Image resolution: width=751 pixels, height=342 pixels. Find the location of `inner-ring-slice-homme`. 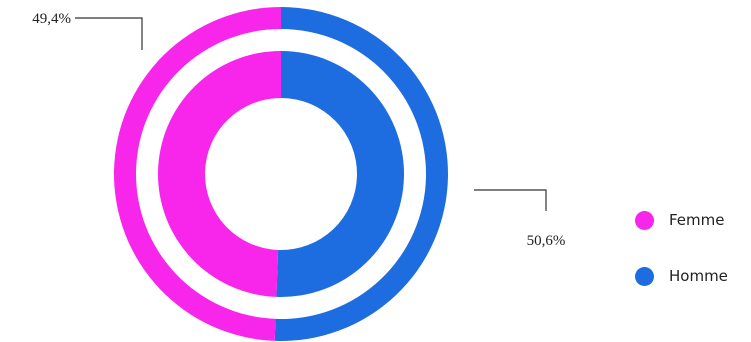

inner-ring-slice-homme is located at coordinates (340, 174).